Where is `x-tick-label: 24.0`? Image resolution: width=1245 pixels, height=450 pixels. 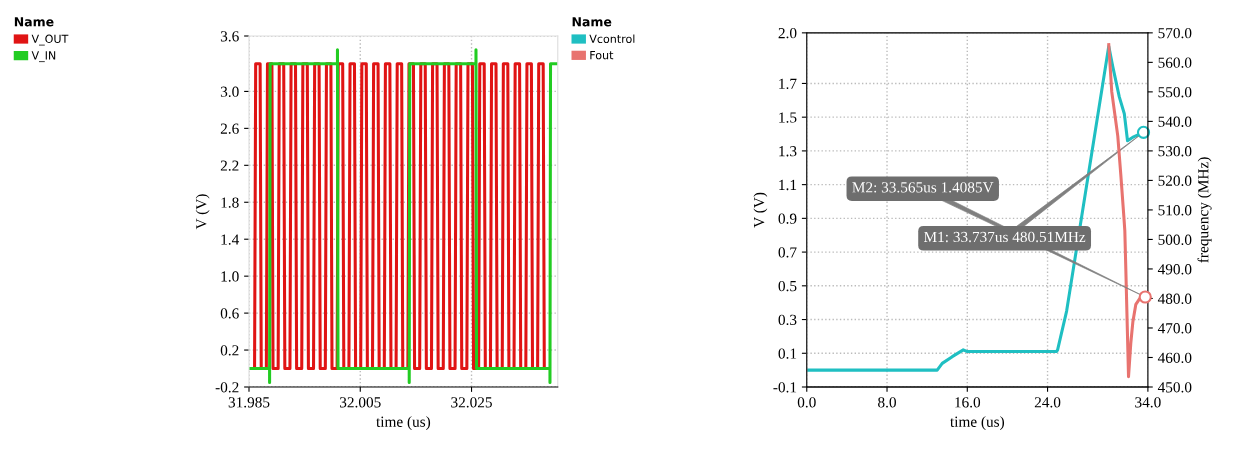 x-tick-label: 24.0 is located at coordinates (1047, 402).